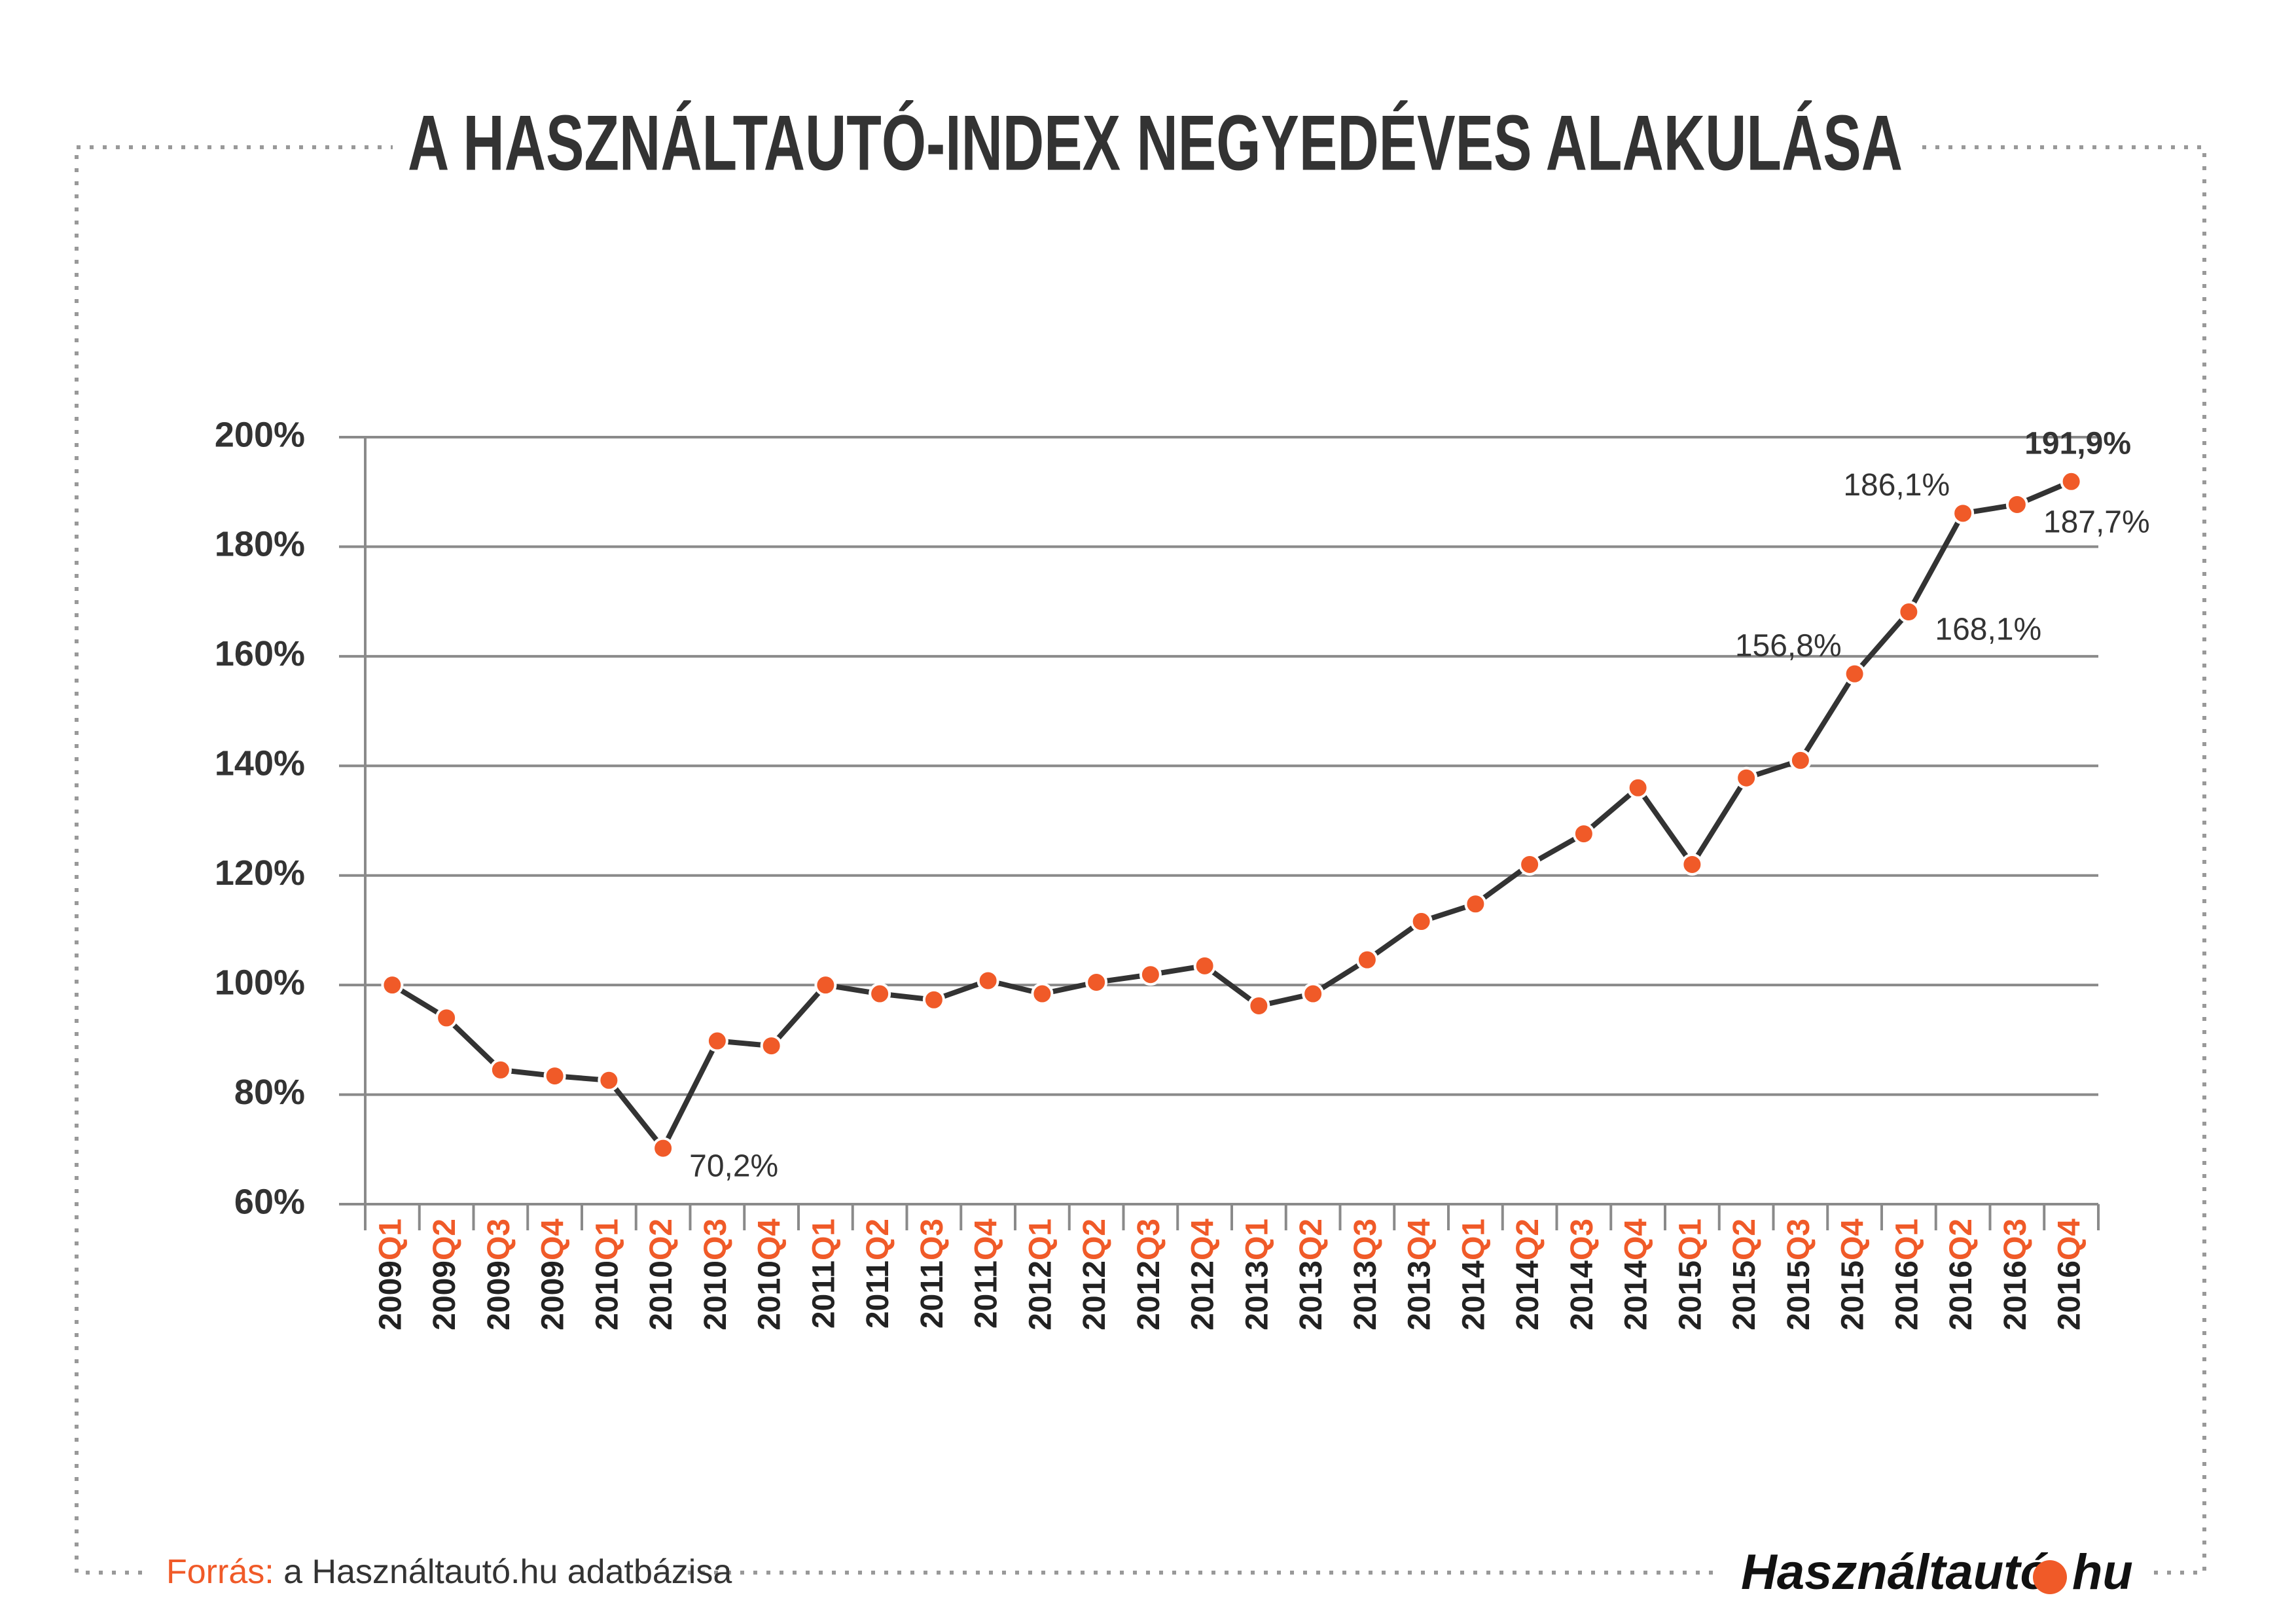 The height and width of the screenshot is (1623, 2296). What do you see at coordinates (444, 1274) in the screenshot?
I see `x-tick-label: 2009Q2` at bounding box center [444, 1274].